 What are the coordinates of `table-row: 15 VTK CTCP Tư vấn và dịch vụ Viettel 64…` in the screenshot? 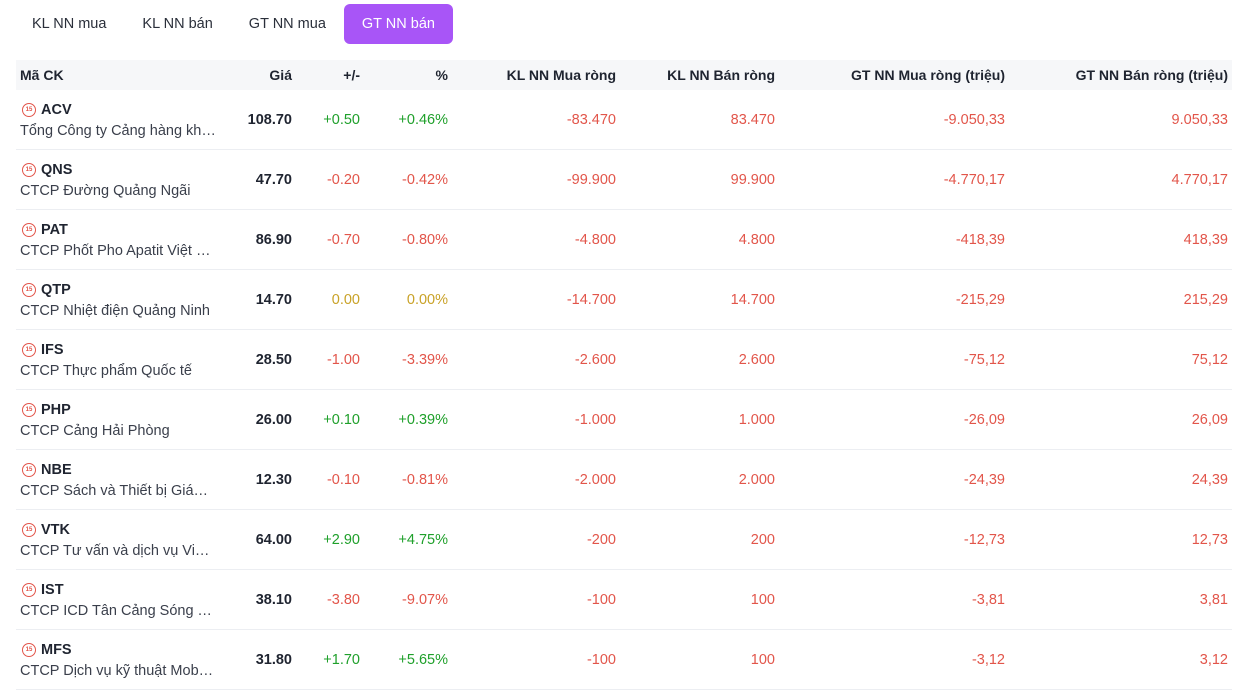 It's located at (624, 540).